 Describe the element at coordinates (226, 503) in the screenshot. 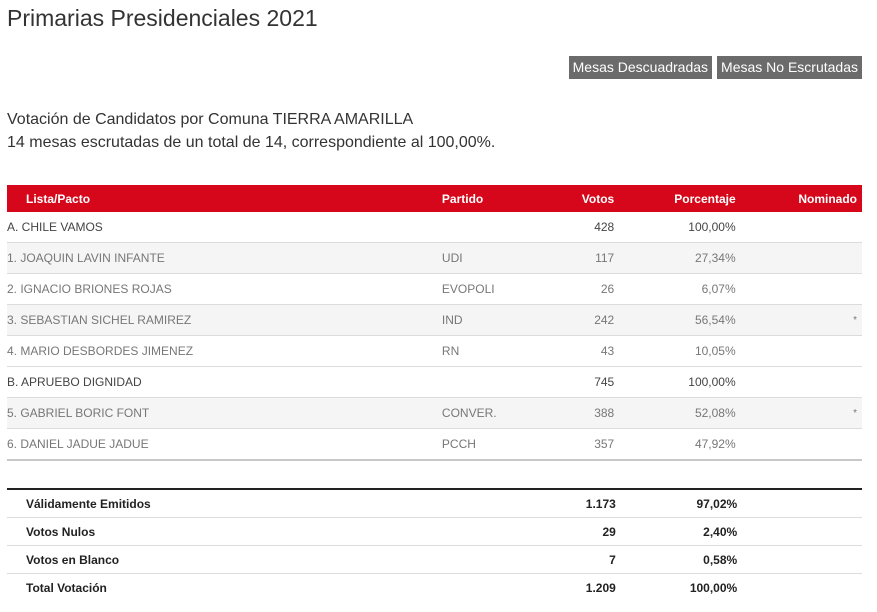

I see `totals-label: Válidamente Emitidos` at that location.